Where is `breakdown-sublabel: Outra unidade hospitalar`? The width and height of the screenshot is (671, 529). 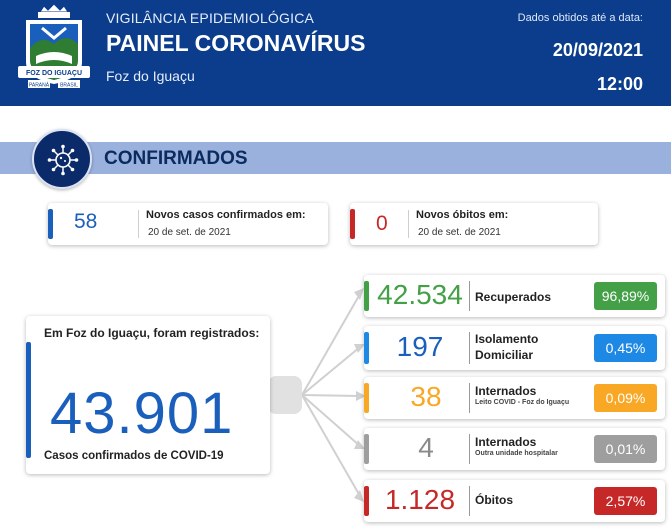
breakdown-sublabel: Outra unidade hospitalar is located at coordinates (516, 453).